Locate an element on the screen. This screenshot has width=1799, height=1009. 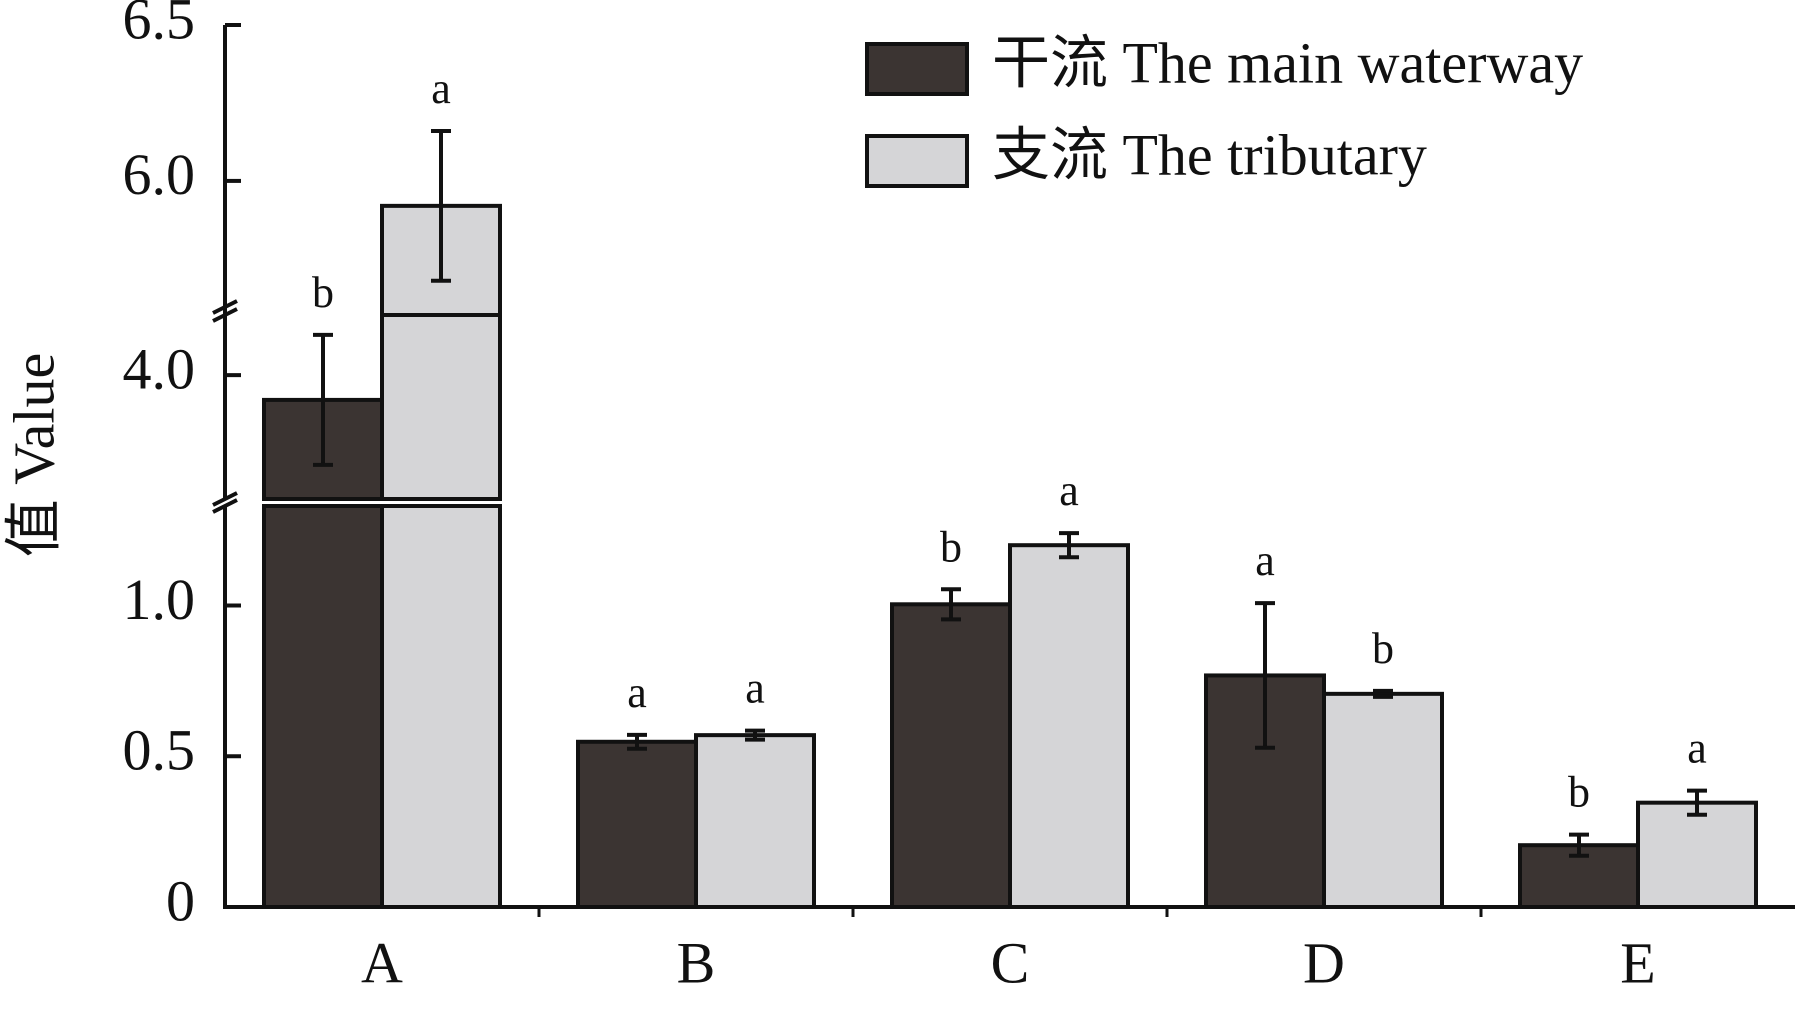
x-tick-label: A is located at coordinates (382, 962).